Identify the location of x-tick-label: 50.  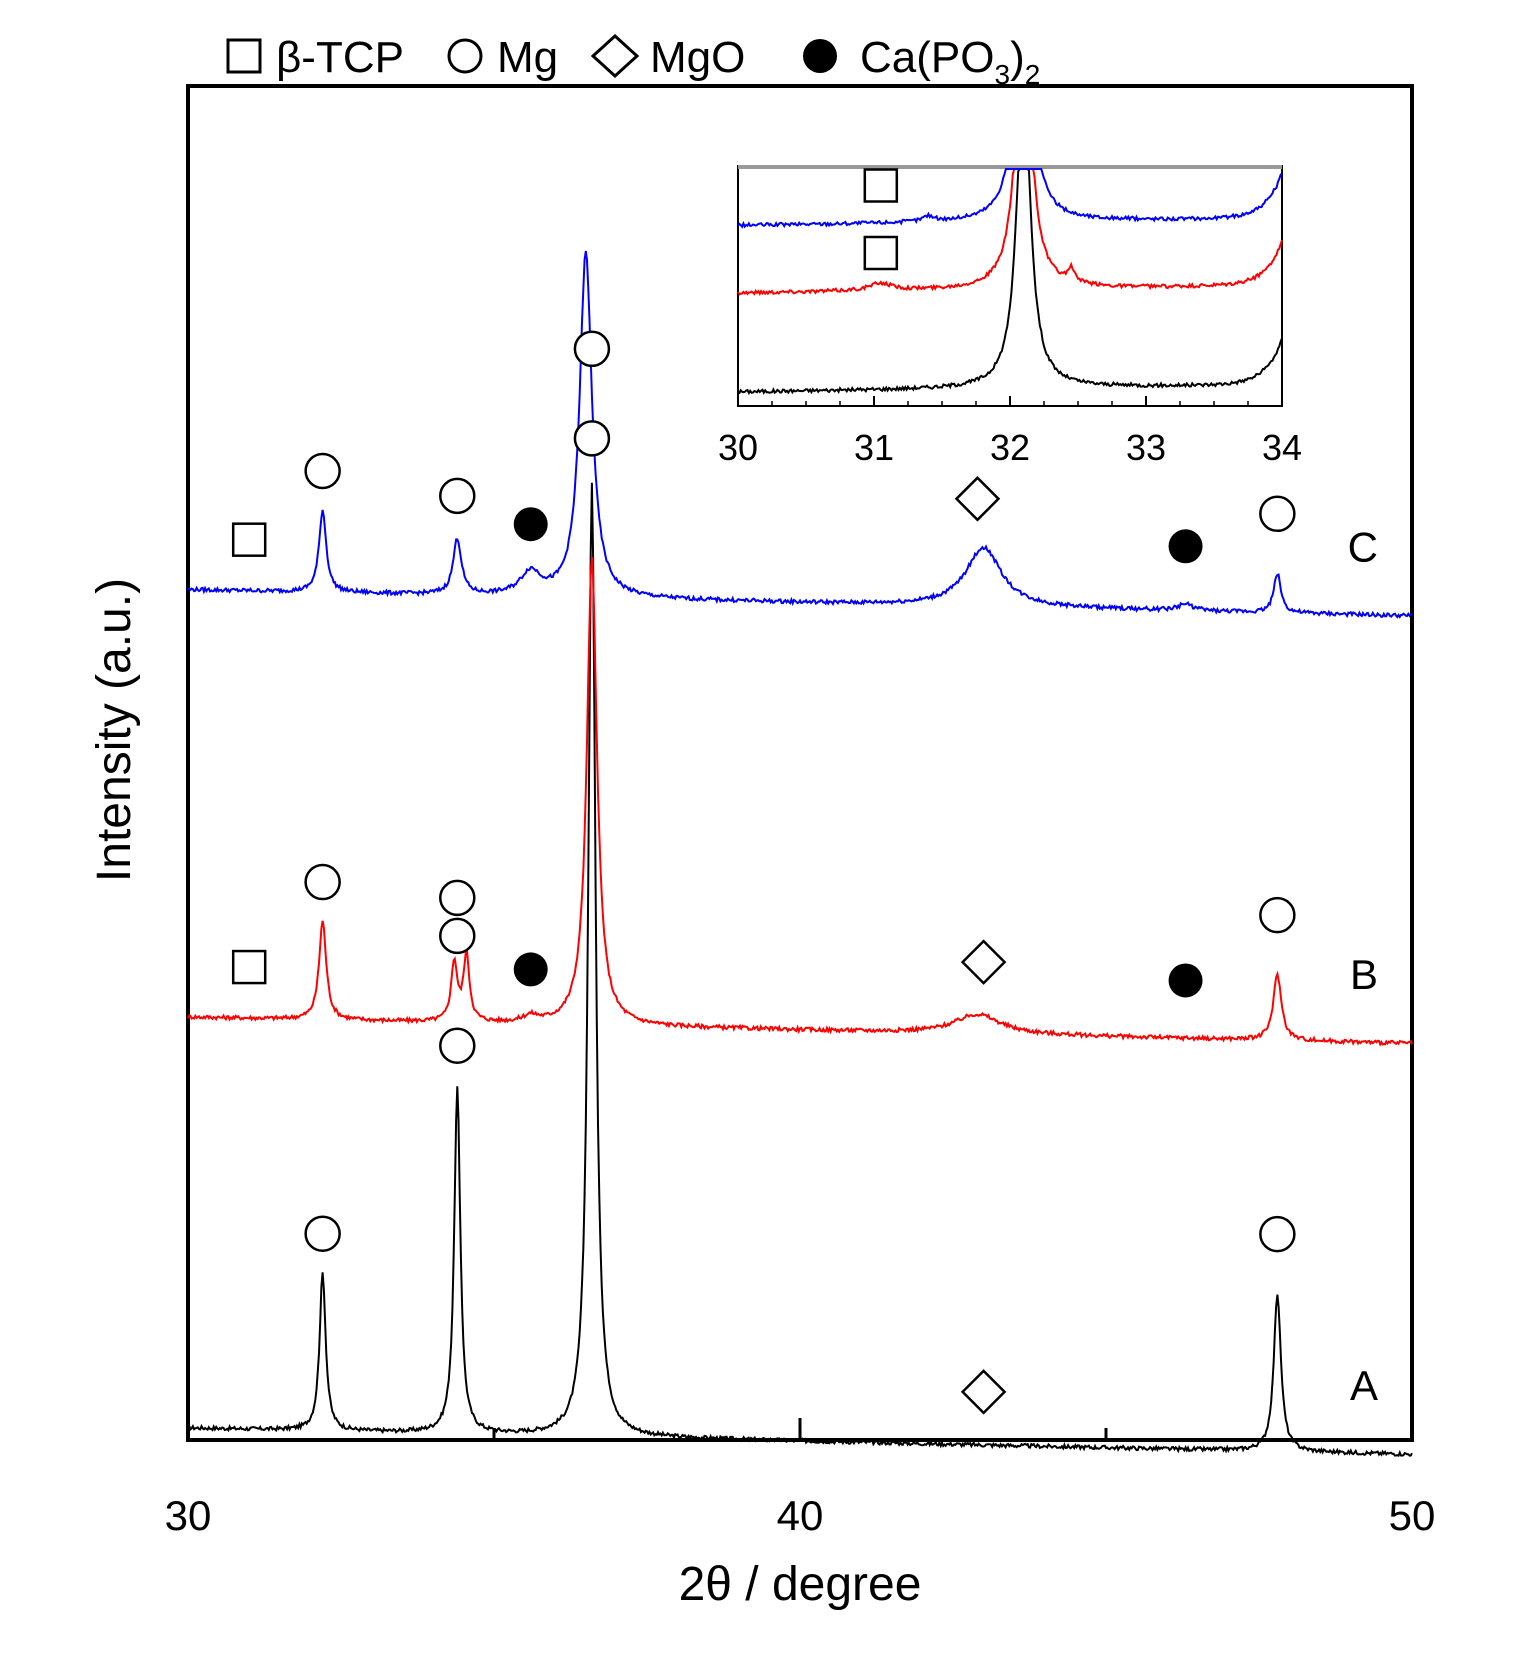
(1412, 1515).